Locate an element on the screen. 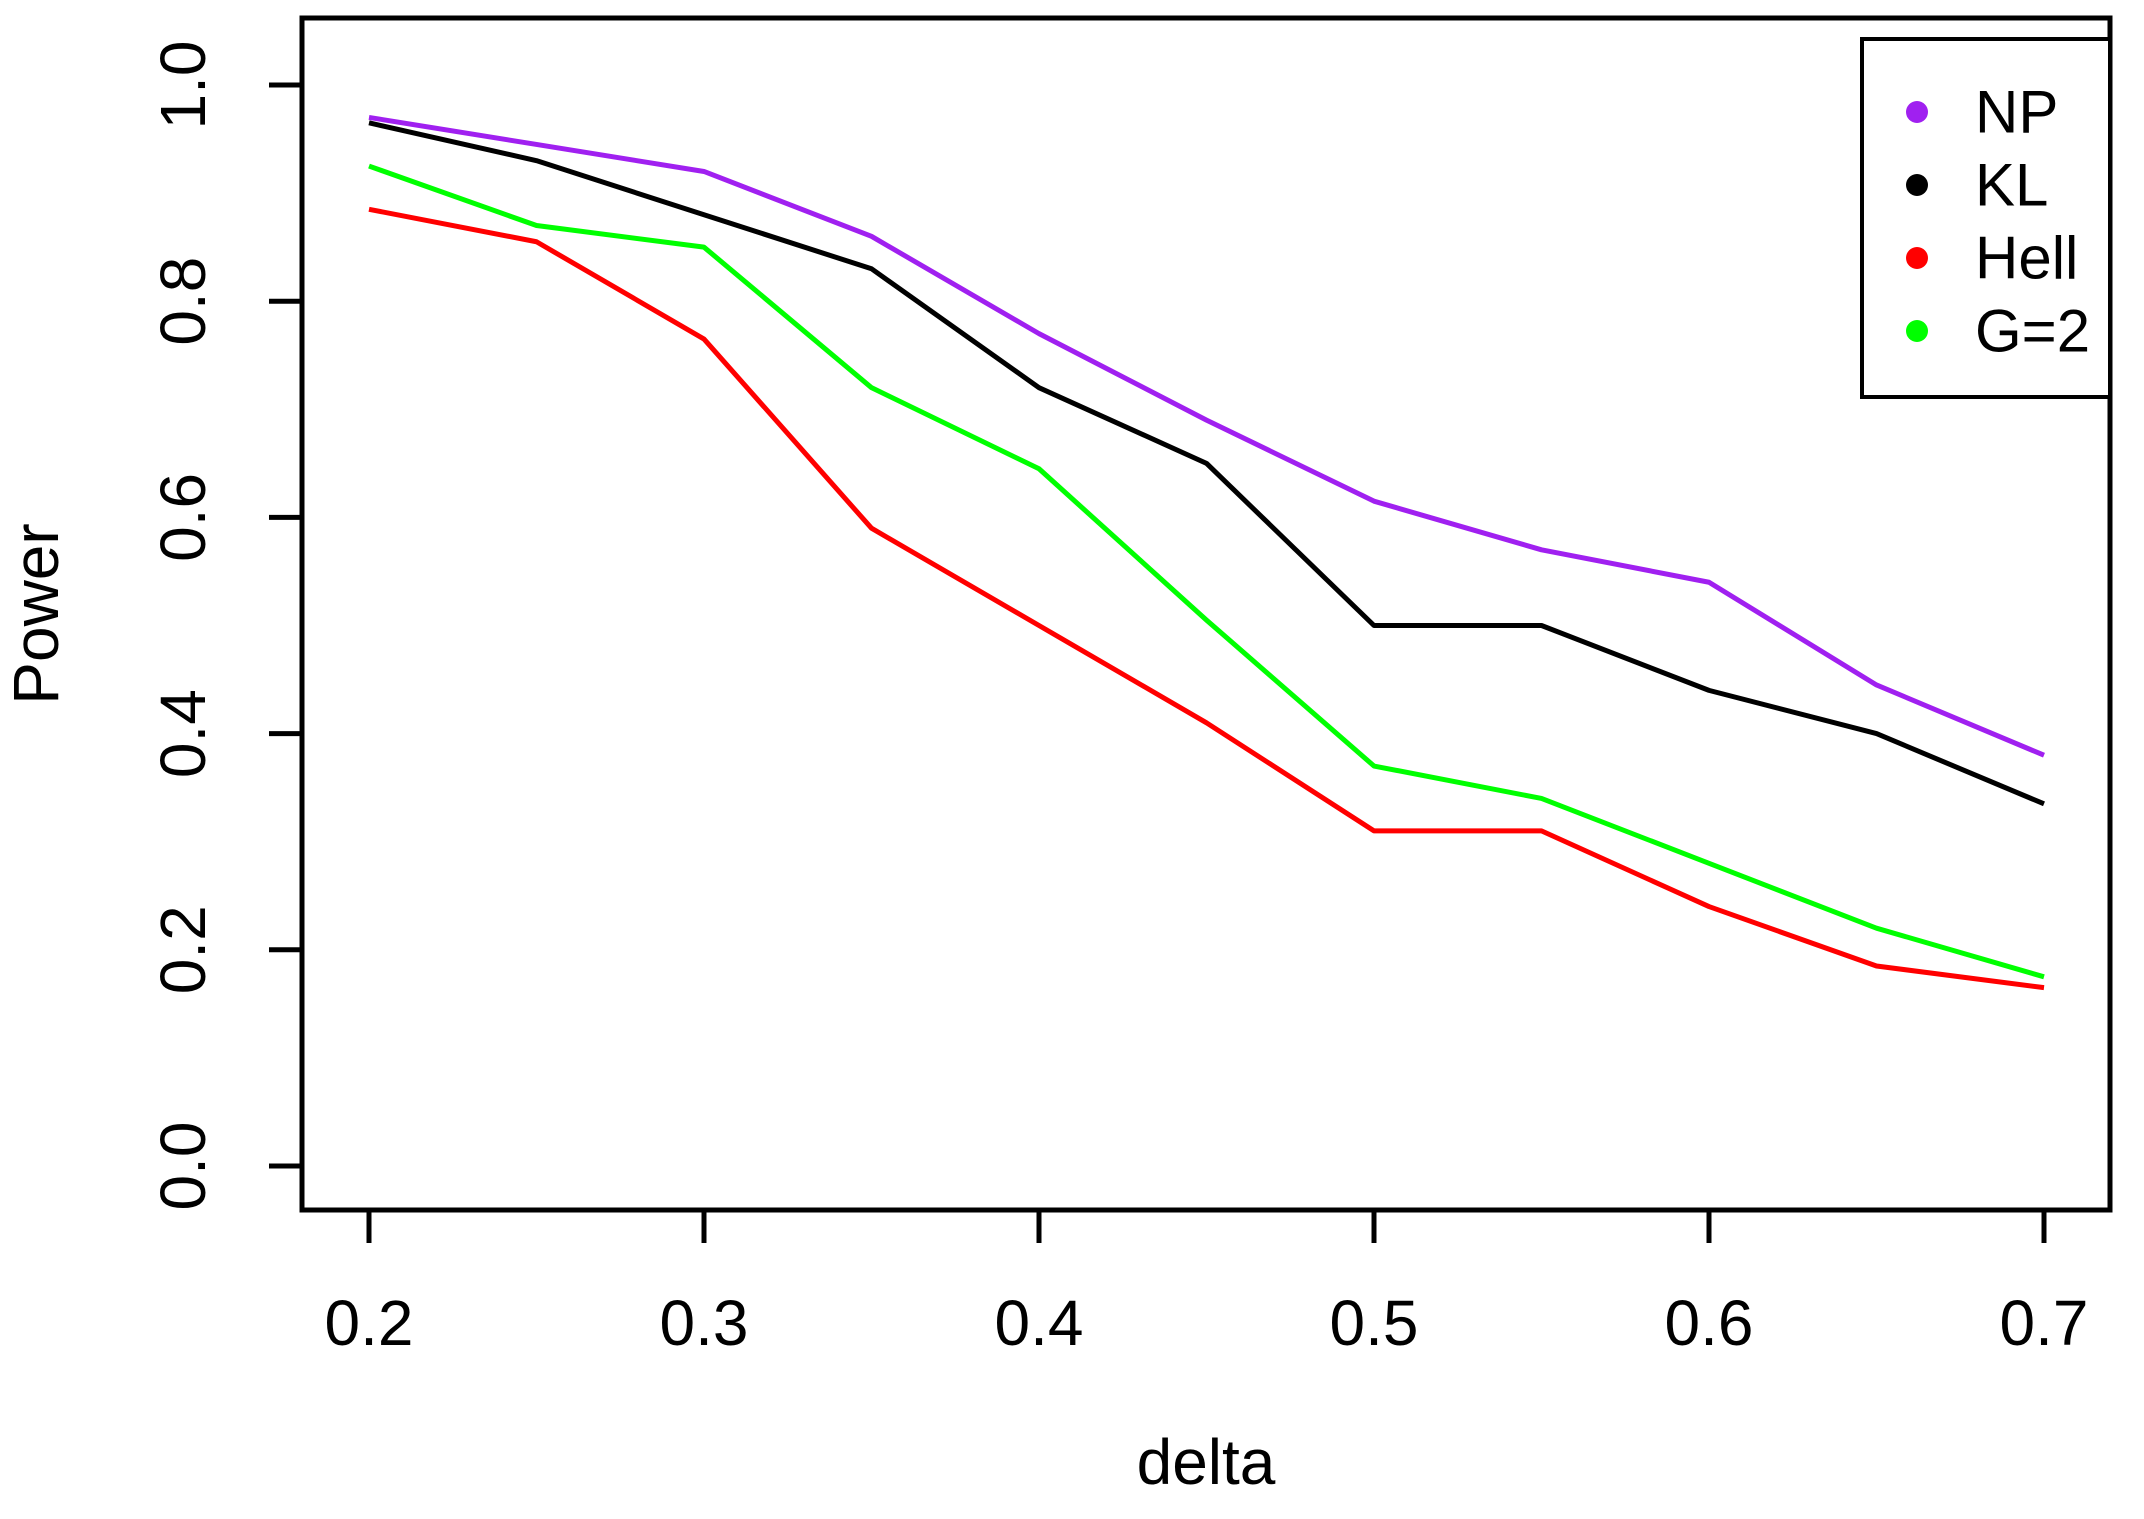 Image resolution: width=2144 pixels, height=1519 pixels. y-tick-label: 1.0 is located at coordinates (183, 85).